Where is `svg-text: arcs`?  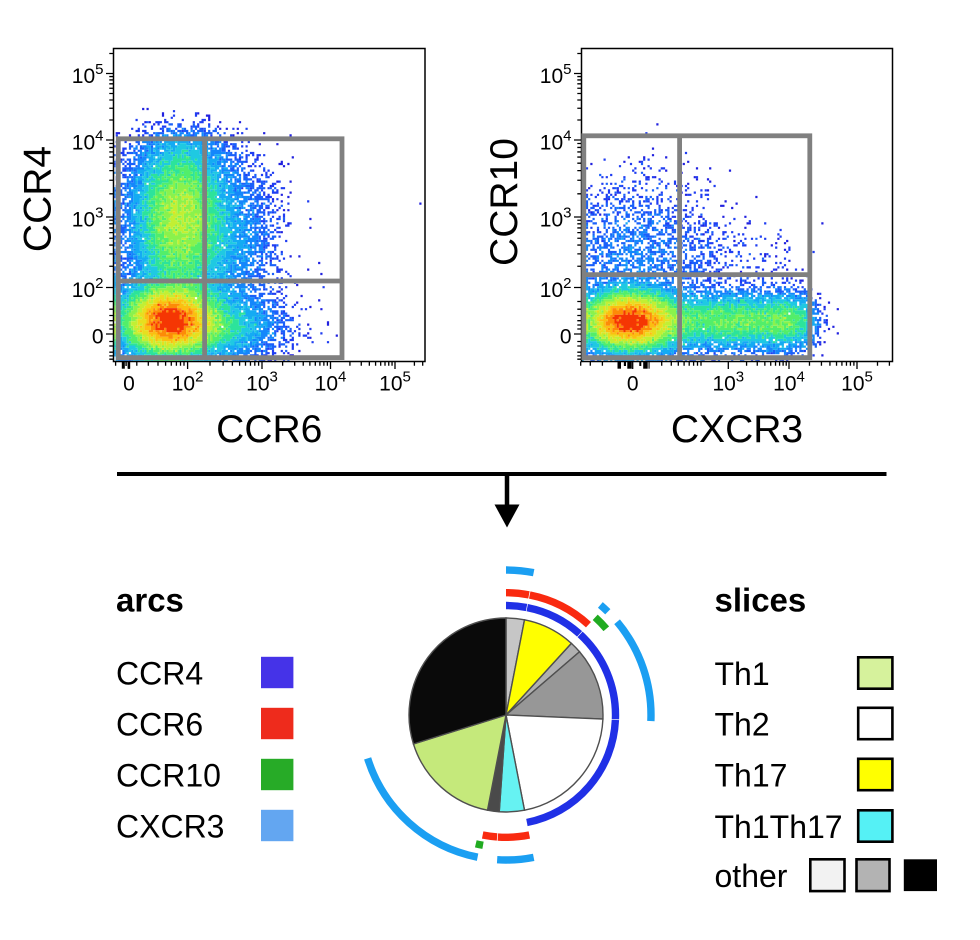
svg-text: arcs is located at coordinates (150, 600).